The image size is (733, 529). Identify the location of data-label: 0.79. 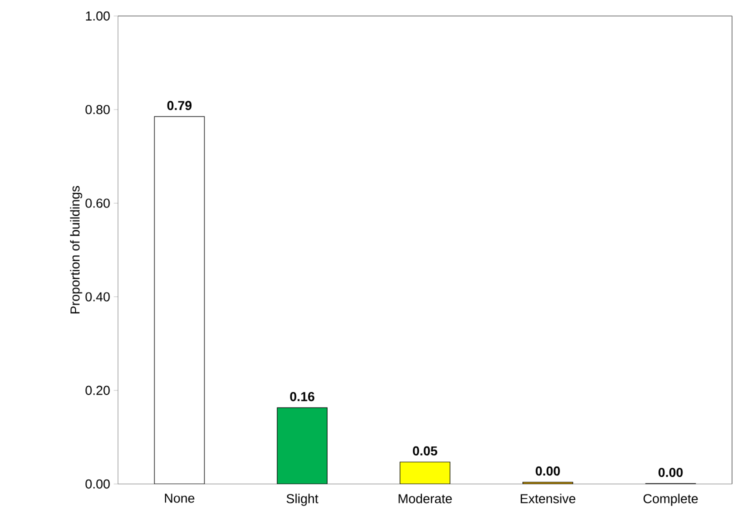
(179, 105).